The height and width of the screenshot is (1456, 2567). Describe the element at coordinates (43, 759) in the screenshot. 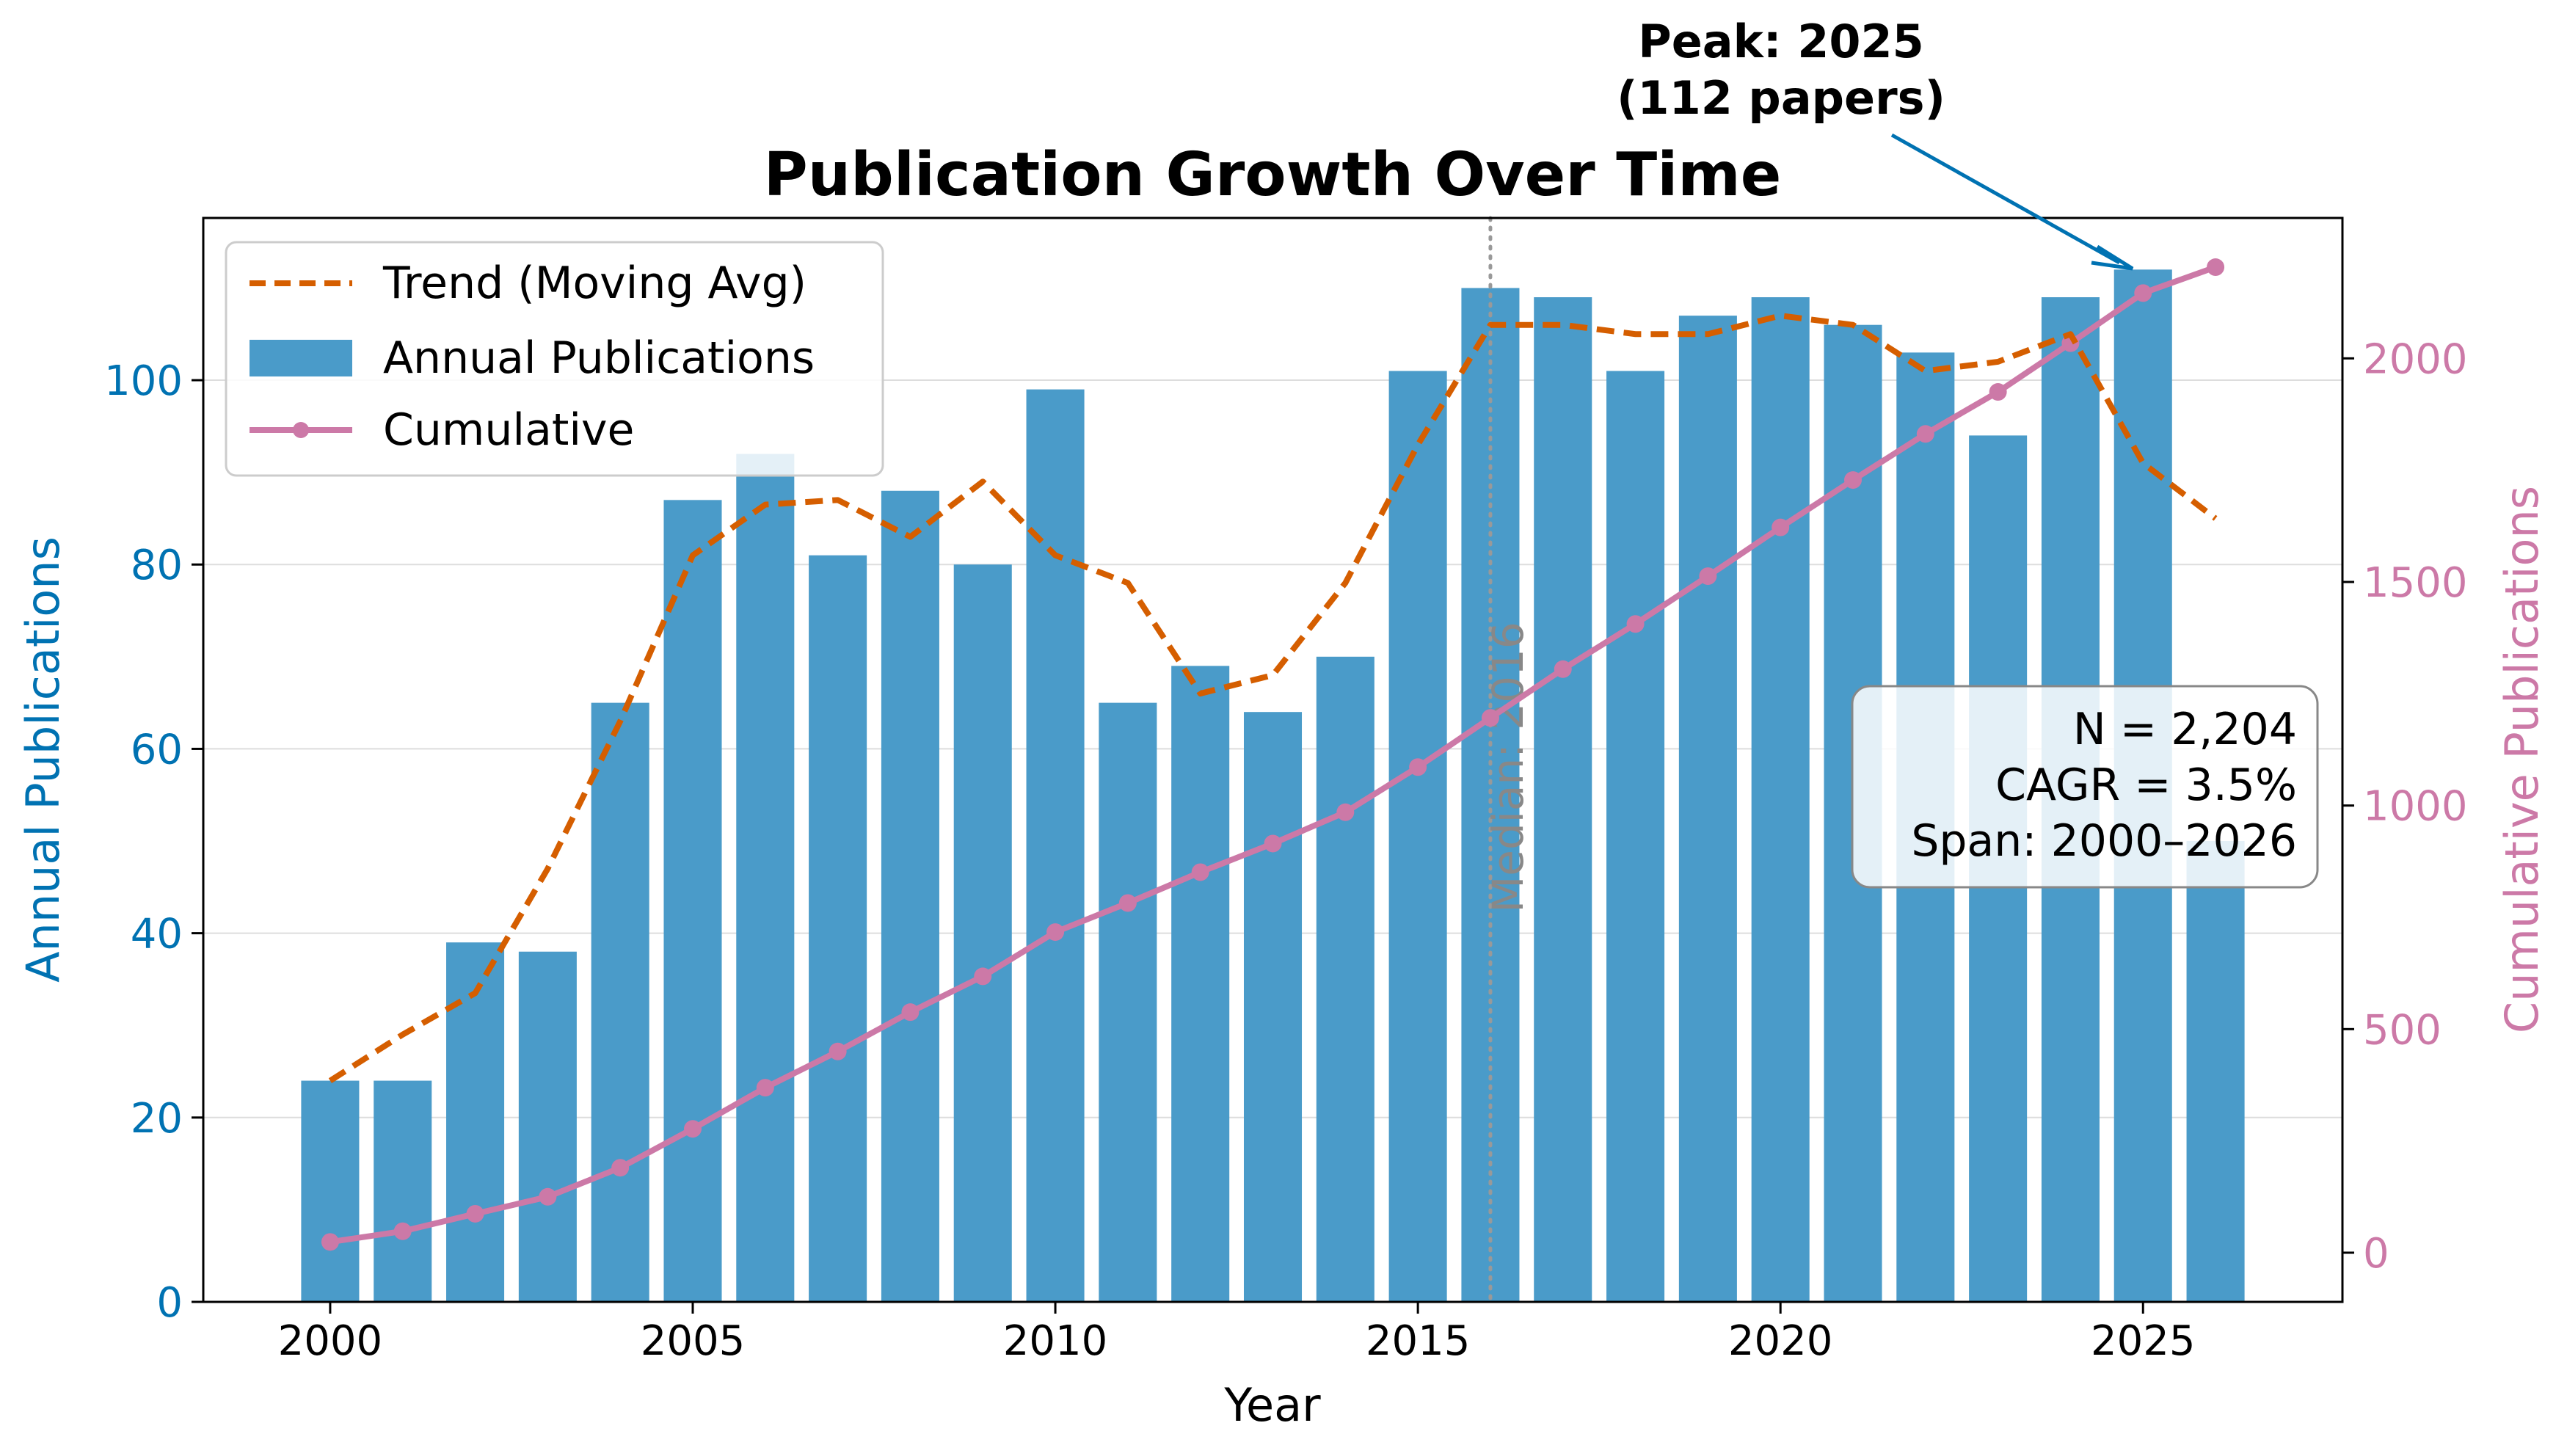

I see `y-axis-label-left: Annual Publications` at that location.